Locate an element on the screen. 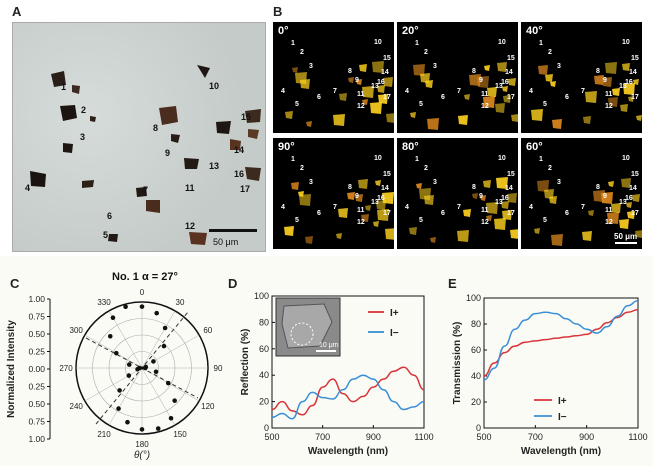 This screenshot has width=653, height=467. radial-tick-label: 0.50 is located at coordinates (36, 404).